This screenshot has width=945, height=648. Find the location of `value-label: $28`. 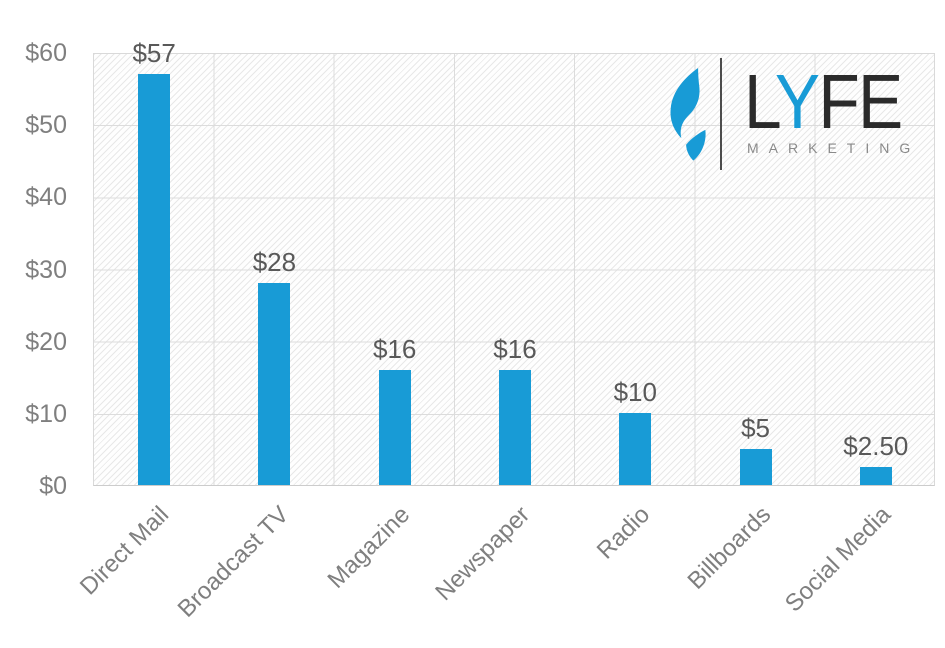

value-label: $28 is located at coordinates (274, 261).